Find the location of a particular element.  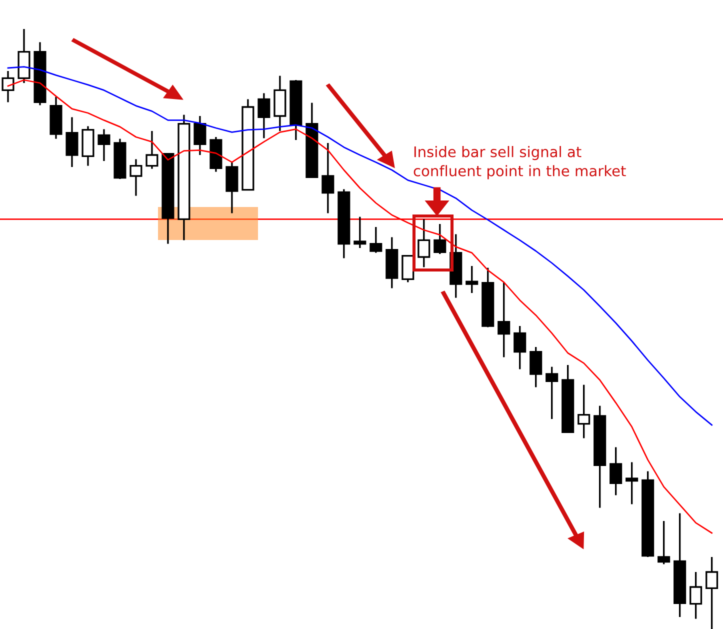

annotation: Inside bar sell signal at confluent point in the market is located at coordinates (520, 163).